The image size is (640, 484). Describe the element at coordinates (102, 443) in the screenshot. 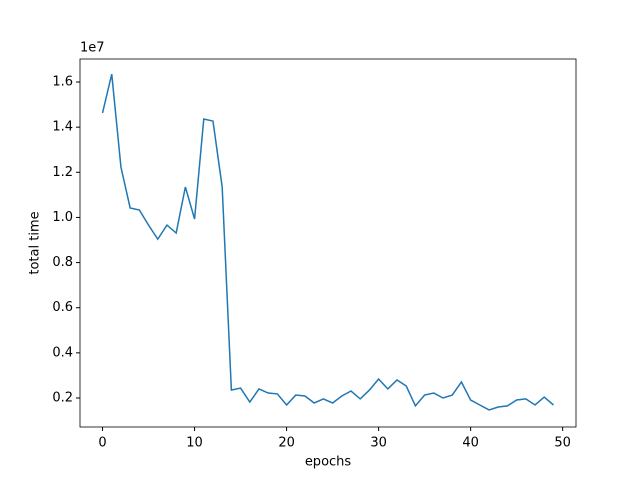

I see `x-tick-label: 0` at that location.